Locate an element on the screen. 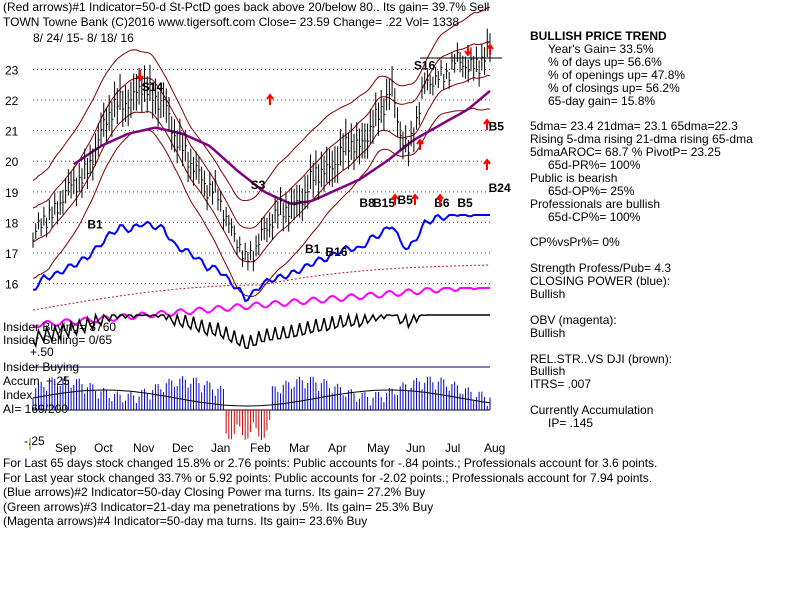  signal-marker: S16 is located at coordinates (425, 65).